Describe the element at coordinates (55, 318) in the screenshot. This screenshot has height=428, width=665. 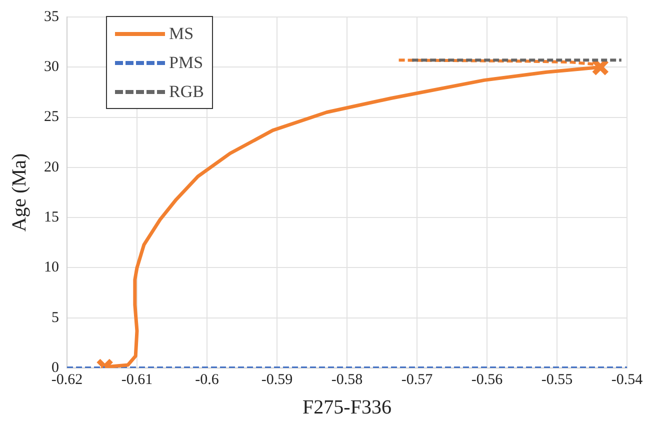
I see `y-tick-label: 5` at that location.